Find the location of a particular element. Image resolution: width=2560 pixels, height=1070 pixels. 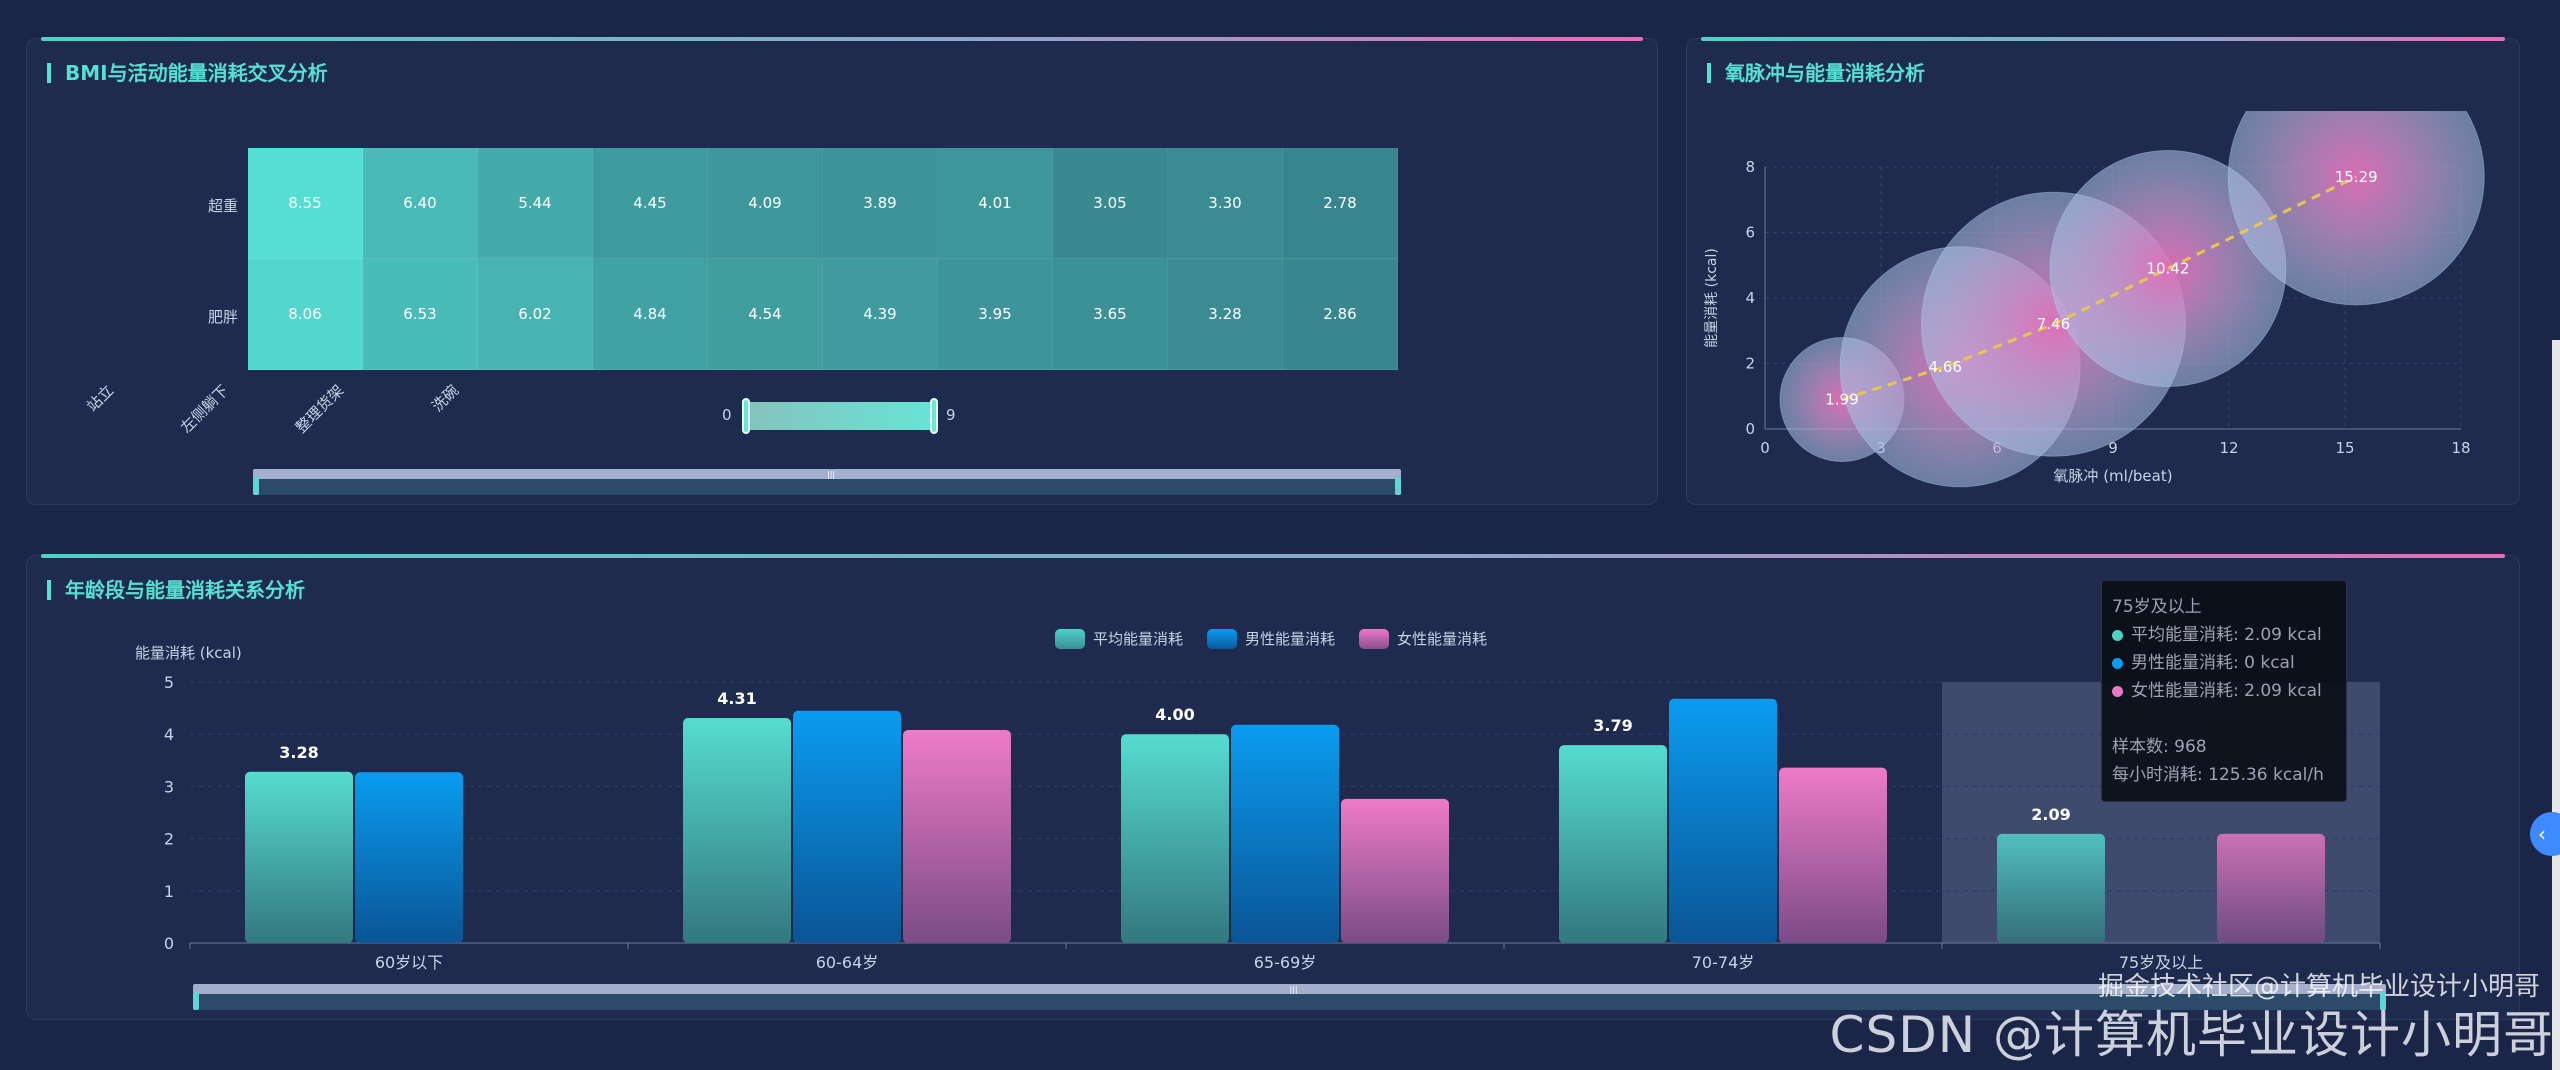

heatmap-data-zoom: ||| is located at coordinates (827, 482).